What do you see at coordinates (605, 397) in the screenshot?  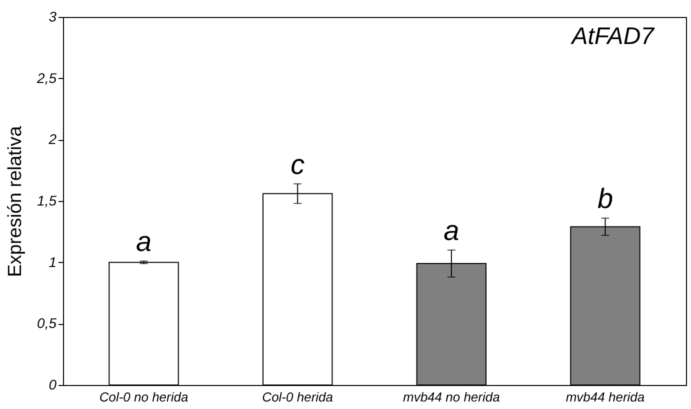 I see `x-tick-label: mvb44 herida` at bounding box center [605, 397].